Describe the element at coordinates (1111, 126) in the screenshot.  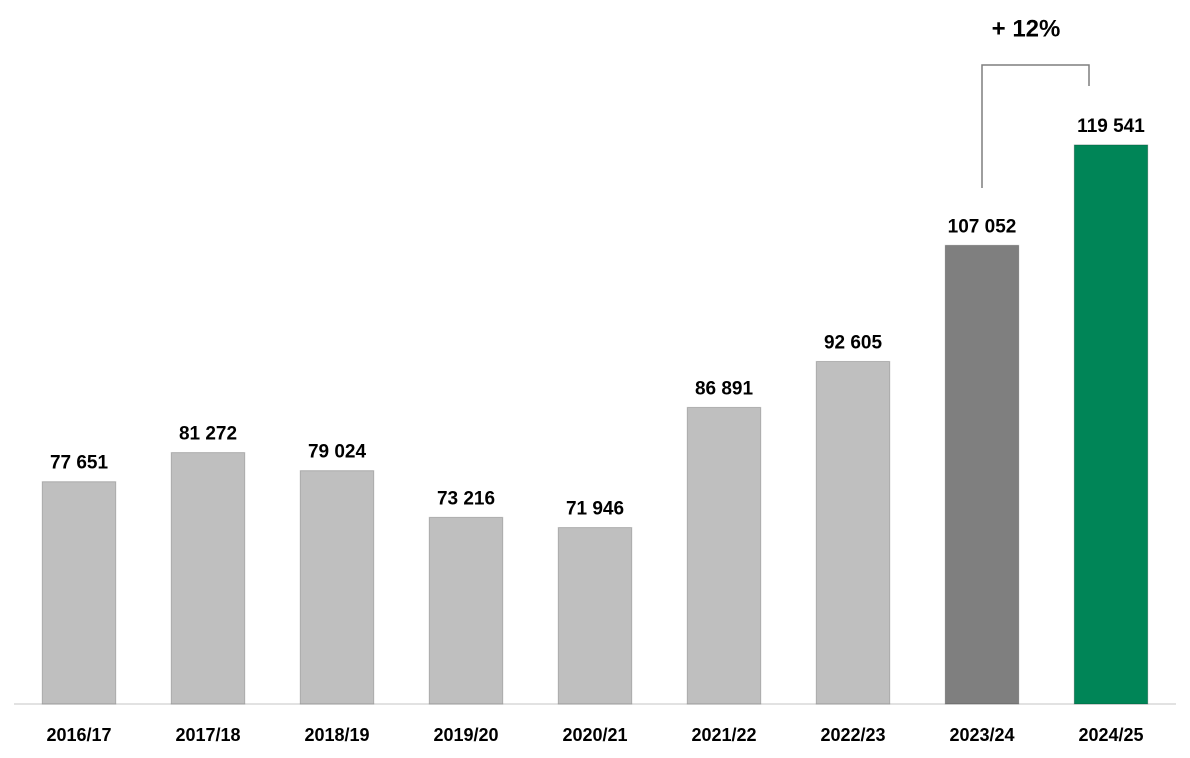
I see `value-label: 119 541` at that location.